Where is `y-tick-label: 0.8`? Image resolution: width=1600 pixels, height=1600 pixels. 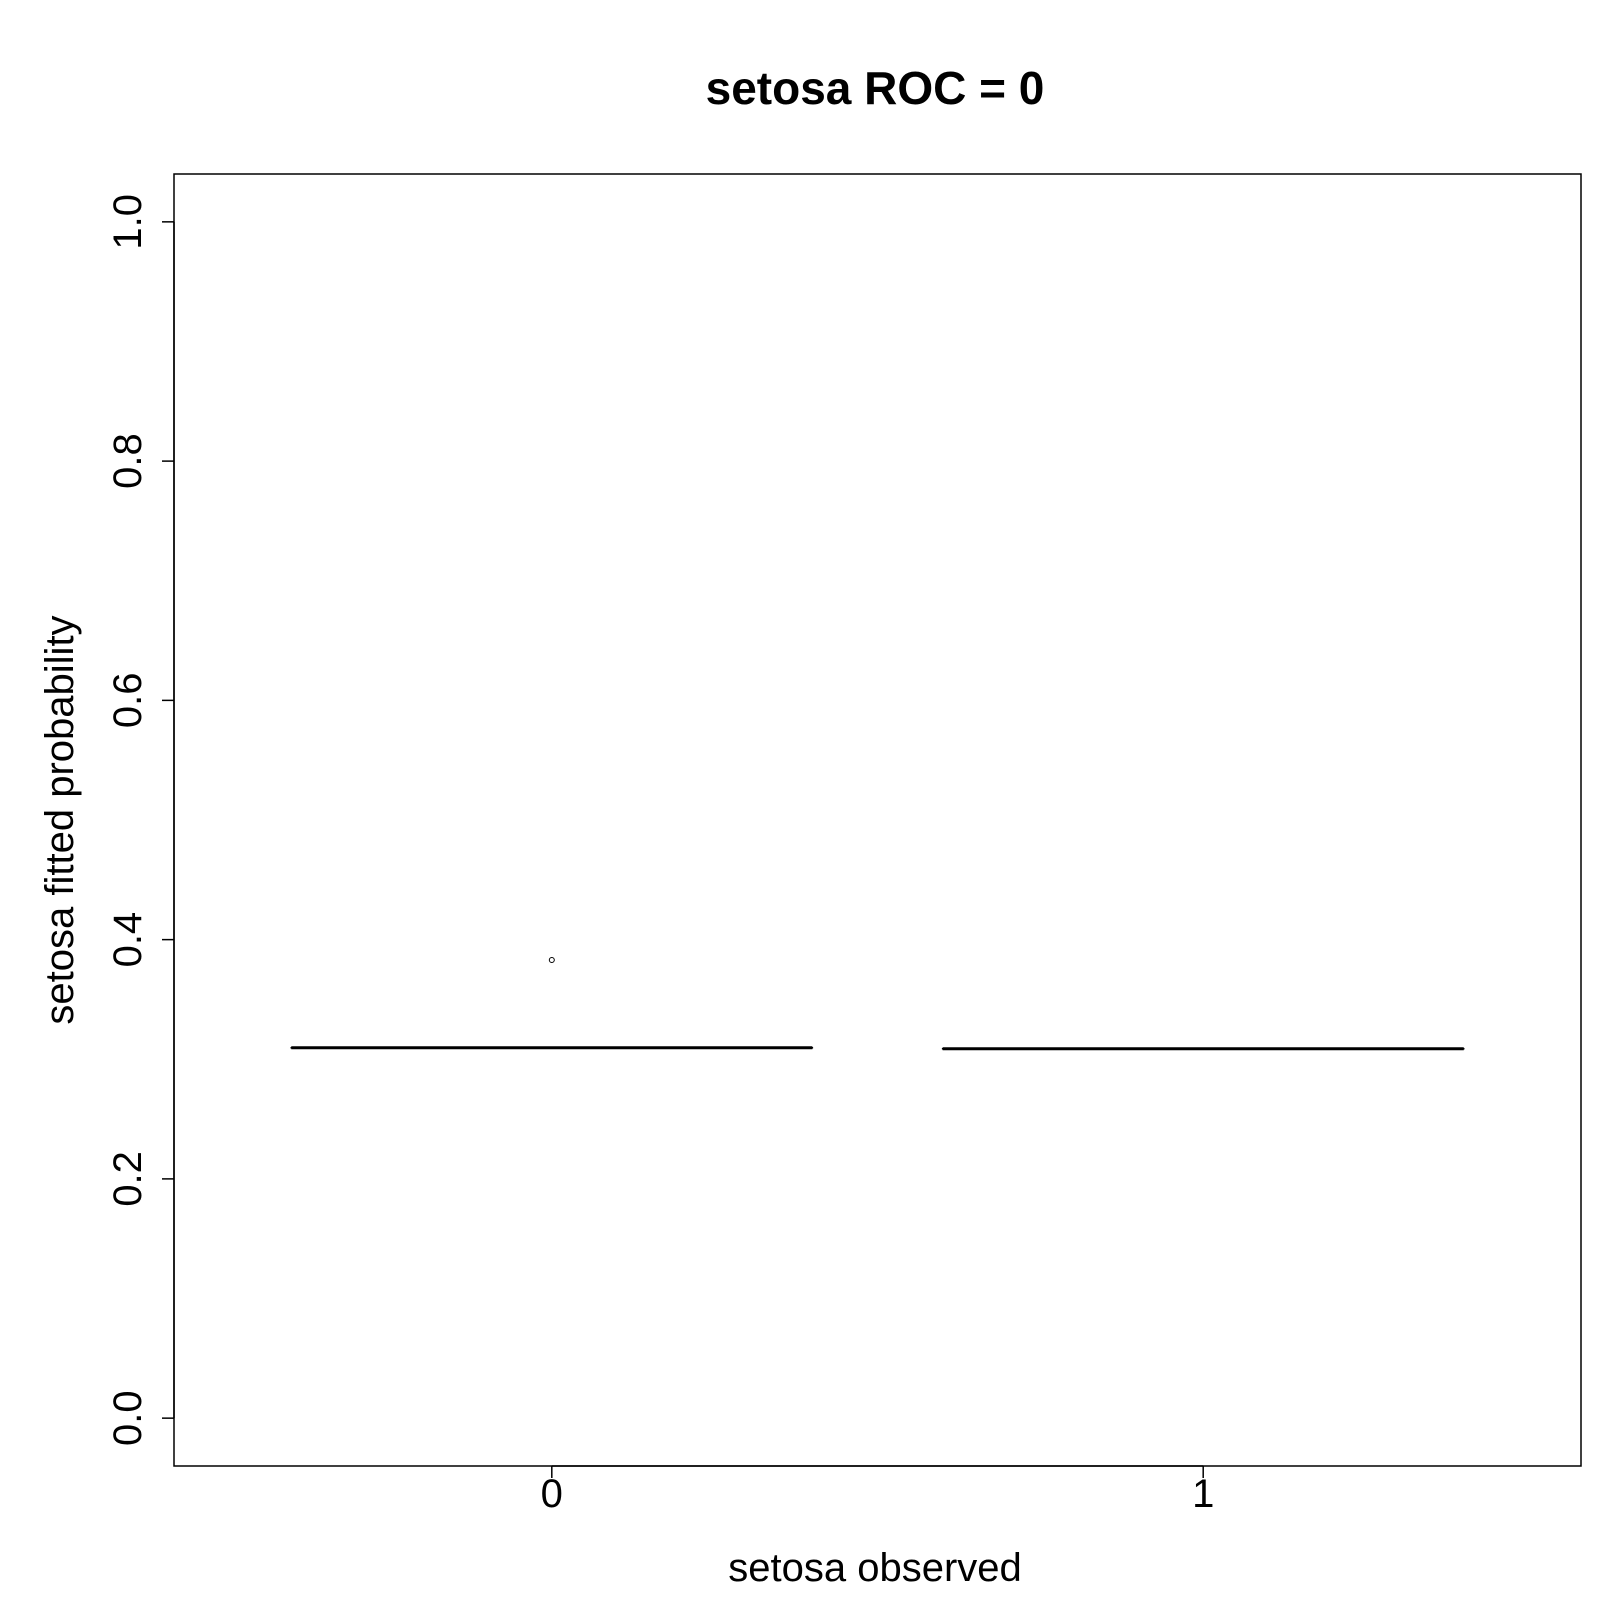
y-tick-label: 0.8 is located at coordinates (128, 461).